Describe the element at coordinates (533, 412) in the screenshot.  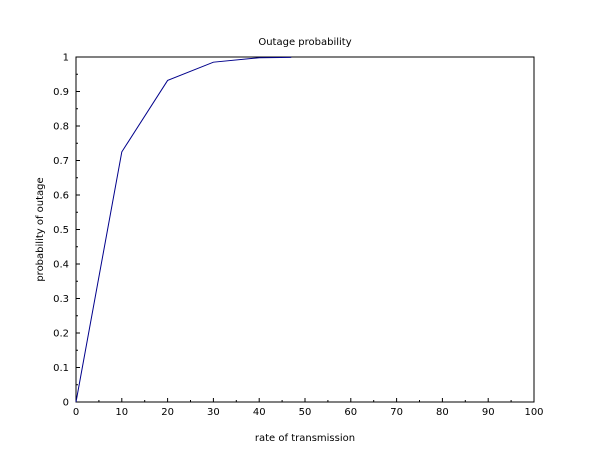
I see `x-tick-label: 100` at that location.